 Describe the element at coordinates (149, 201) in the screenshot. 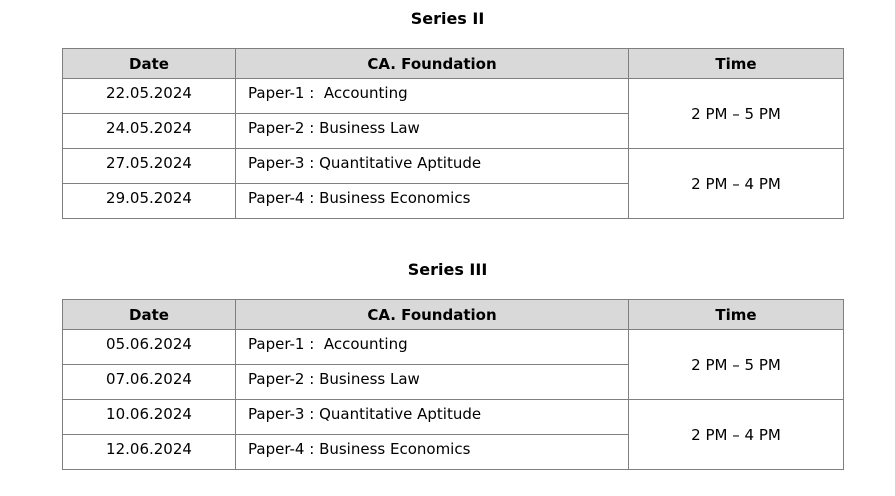

I see `date-cell: 29.05.2024` at that location.